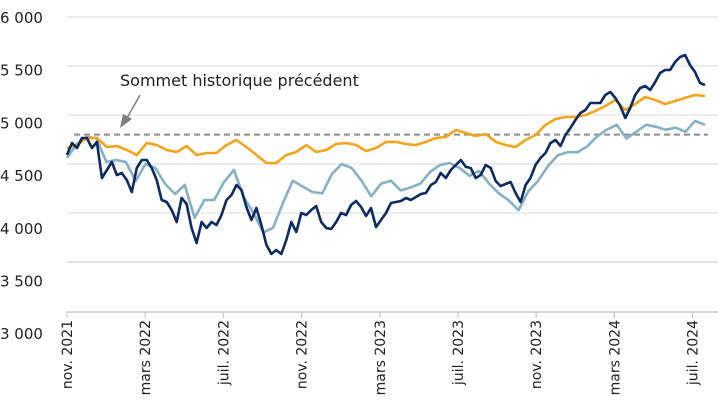  I want to click on x-tick-label: nov. 2022, so click(303, 354).